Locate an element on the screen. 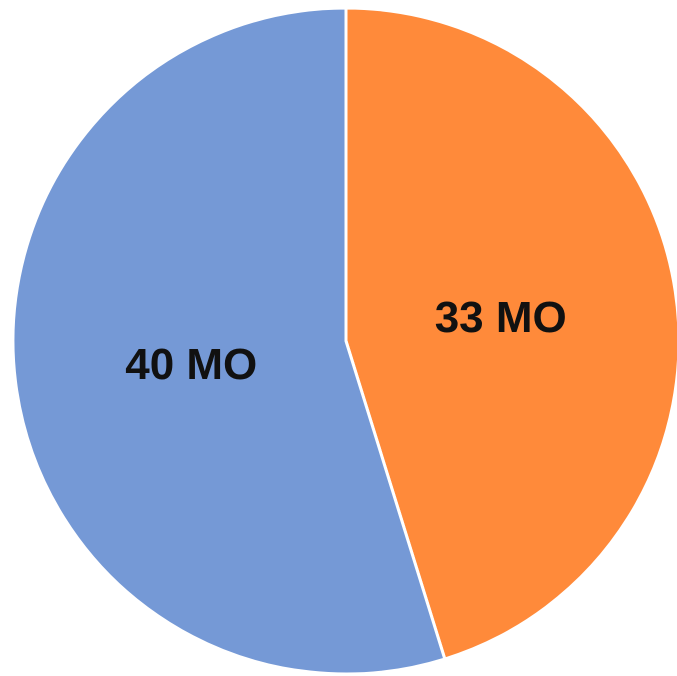 Image resolution: width=677 pixels, height=676 pixels. pie-labels: 33 MO 40 MO is located at coordinates (346, 341).